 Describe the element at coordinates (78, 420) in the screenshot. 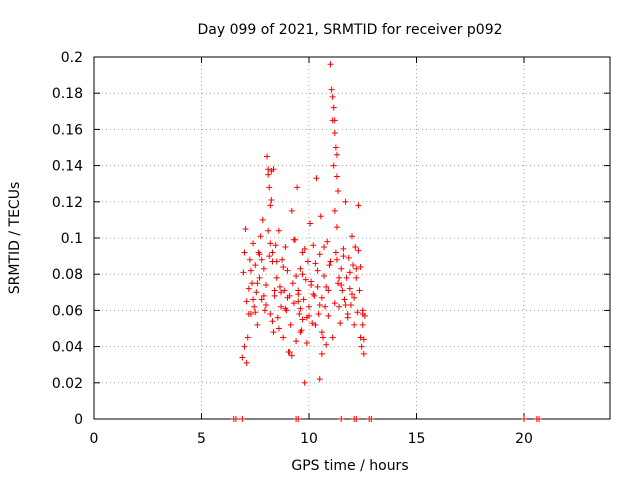

I see `y-tick-label: 0` at that location.